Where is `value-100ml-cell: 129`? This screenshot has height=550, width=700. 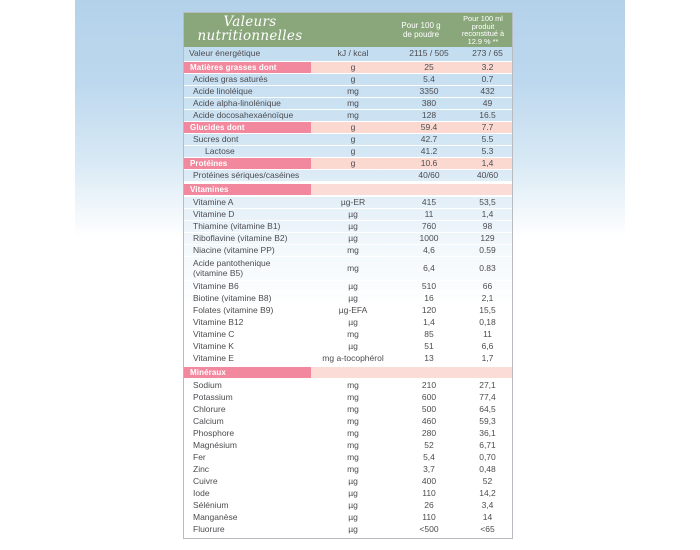
value-100ml-cell: 129 is located at coordinates (487, 237).